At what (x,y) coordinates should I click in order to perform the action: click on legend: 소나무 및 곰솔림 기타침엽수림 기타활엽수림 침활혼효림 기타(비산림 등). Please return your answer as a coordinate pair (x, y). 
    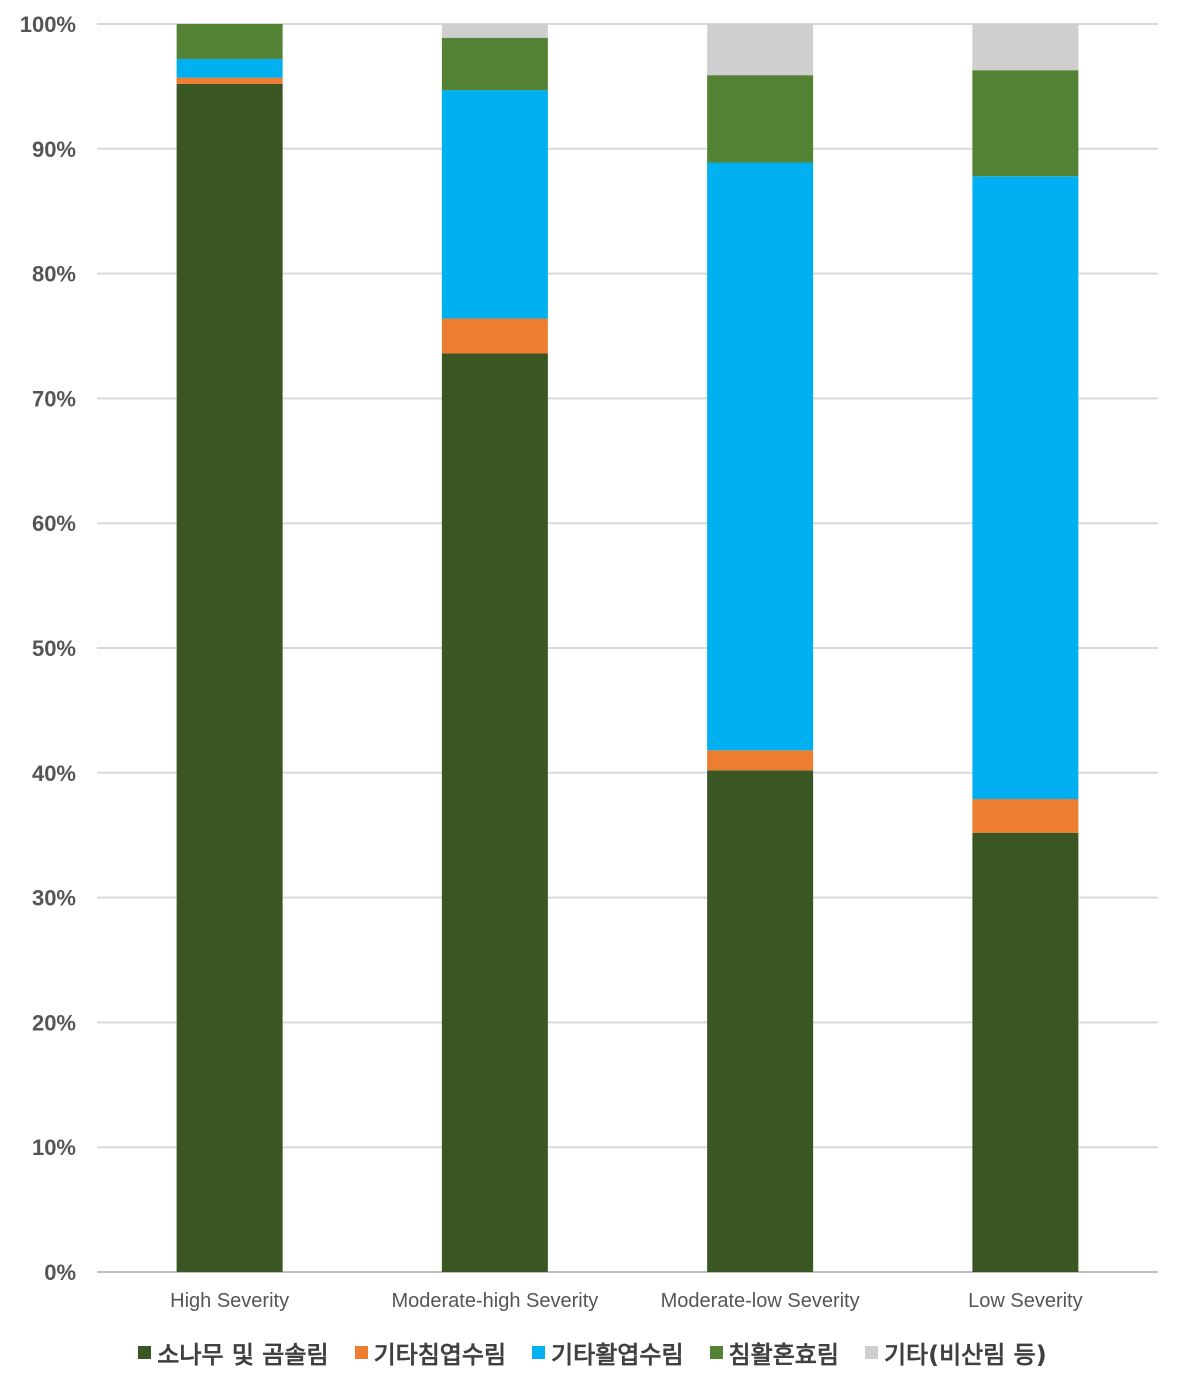
    Looking at the image, I should click on (592, 1352).